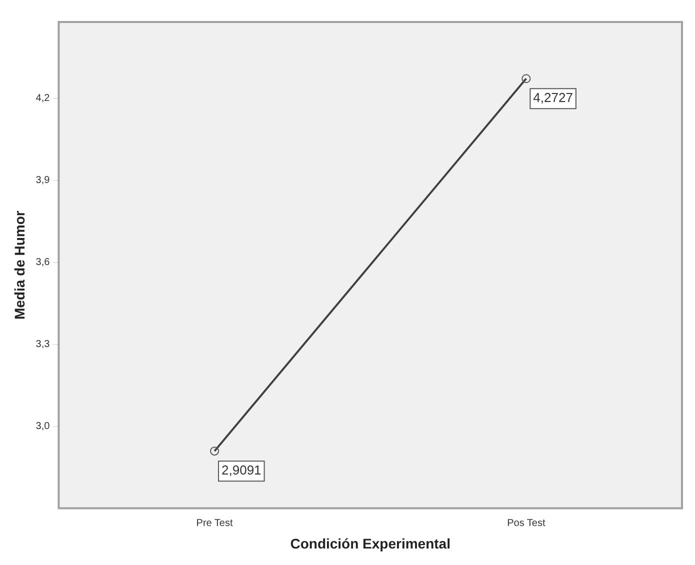 The width and height of the screenshot is (695, 565). Describe the element at coordinates (19, 265) in the screenshot. I see `y-axis-title: Media de Humor` at that location.